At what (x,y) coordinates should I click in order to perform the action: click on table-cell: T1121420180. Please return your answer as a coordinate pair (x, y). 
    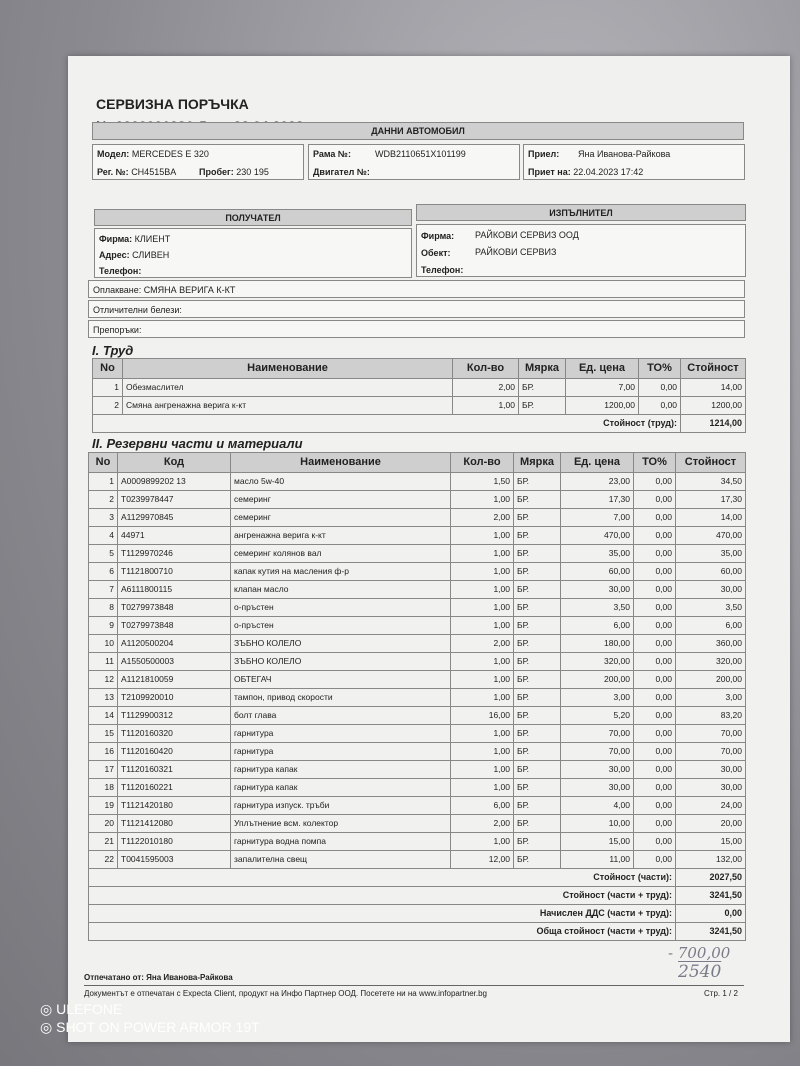
    Looking at the image, I should click on (174, 805).